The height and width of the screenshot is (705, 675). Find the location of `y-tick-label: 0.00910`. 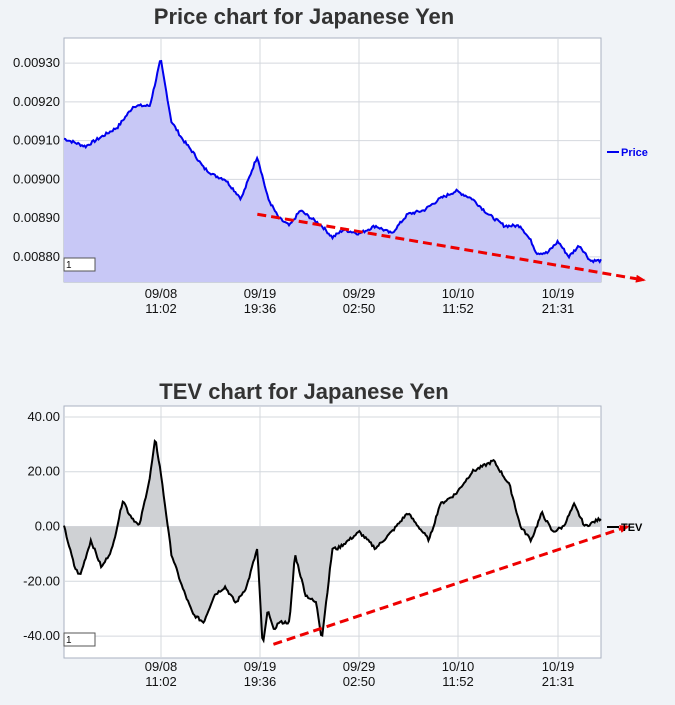

y-tick-label: 0.00910 is located at coordinates (36, 140).